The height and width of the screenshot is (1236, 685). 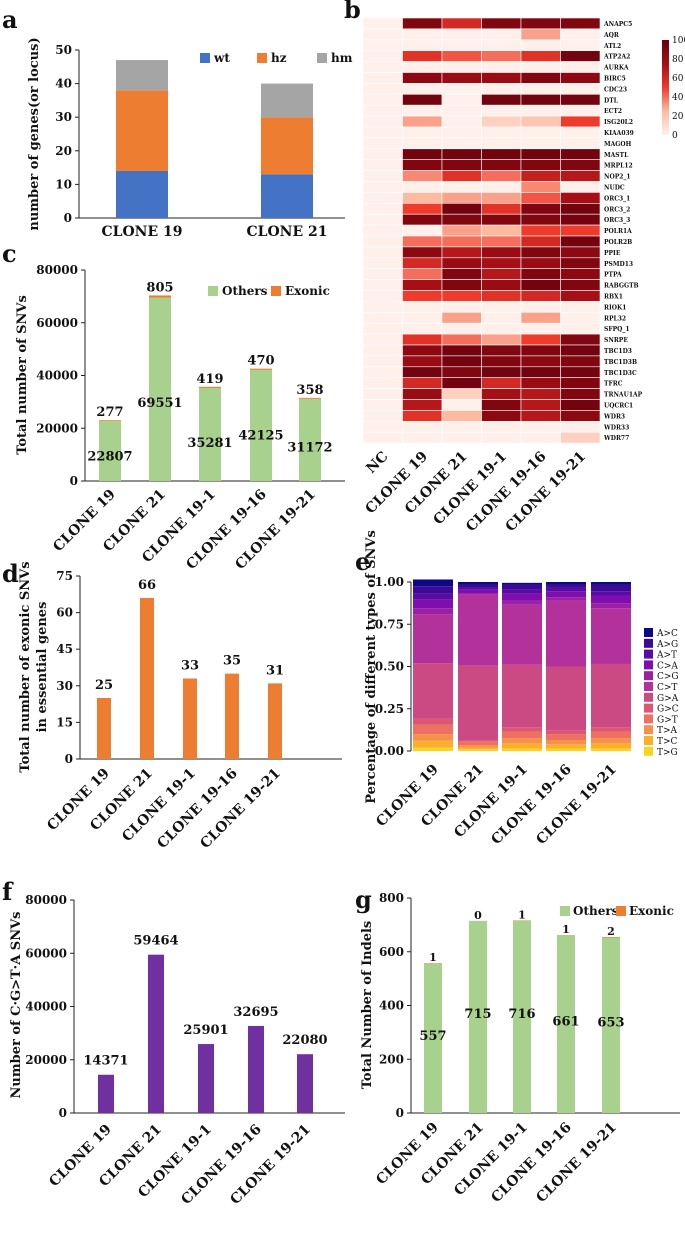 What do you see at coordinates (678, 98) in the screenshot?
I see `colorbar-tick-label: 40` at bounding box center [678, 98].